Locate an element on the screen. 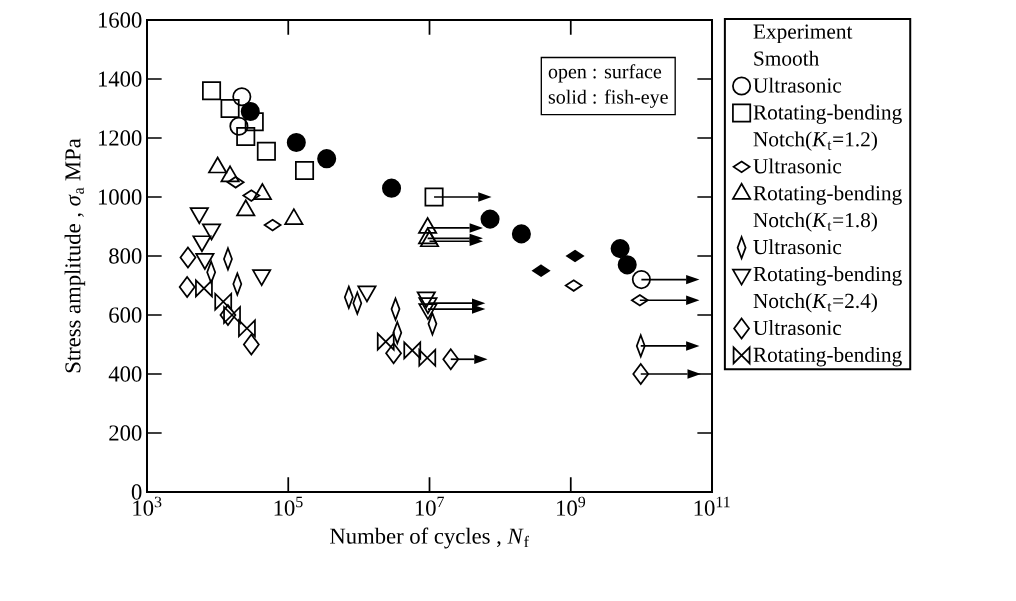 This screenshot has width=1016, height=601. y-tick-label: 1200 is located at coordinates (120, 138).